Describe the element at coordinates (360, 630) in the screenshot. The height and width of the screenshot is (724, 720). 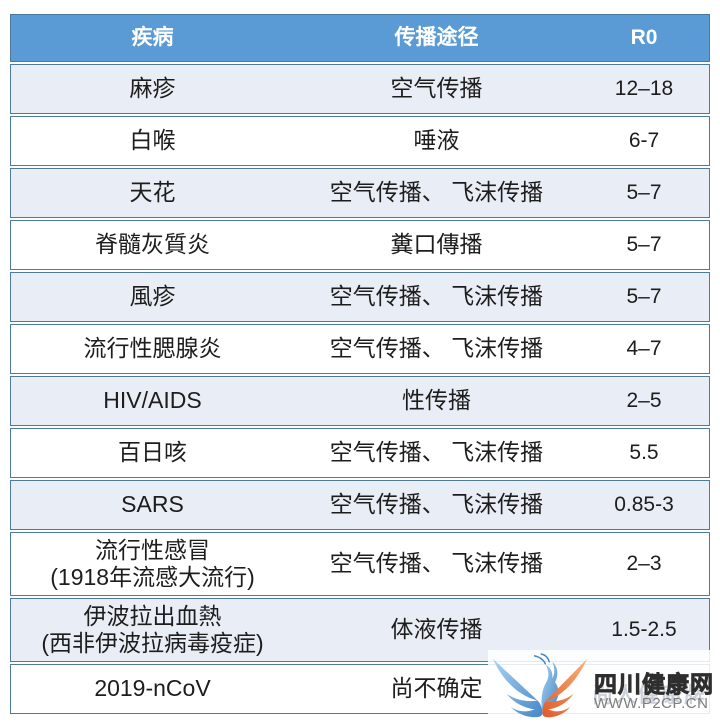
I see `table-row: 伊波拉出血熱 (西非伊波拉病毒疫症) 体液传播 1.5-2.5` at that location.